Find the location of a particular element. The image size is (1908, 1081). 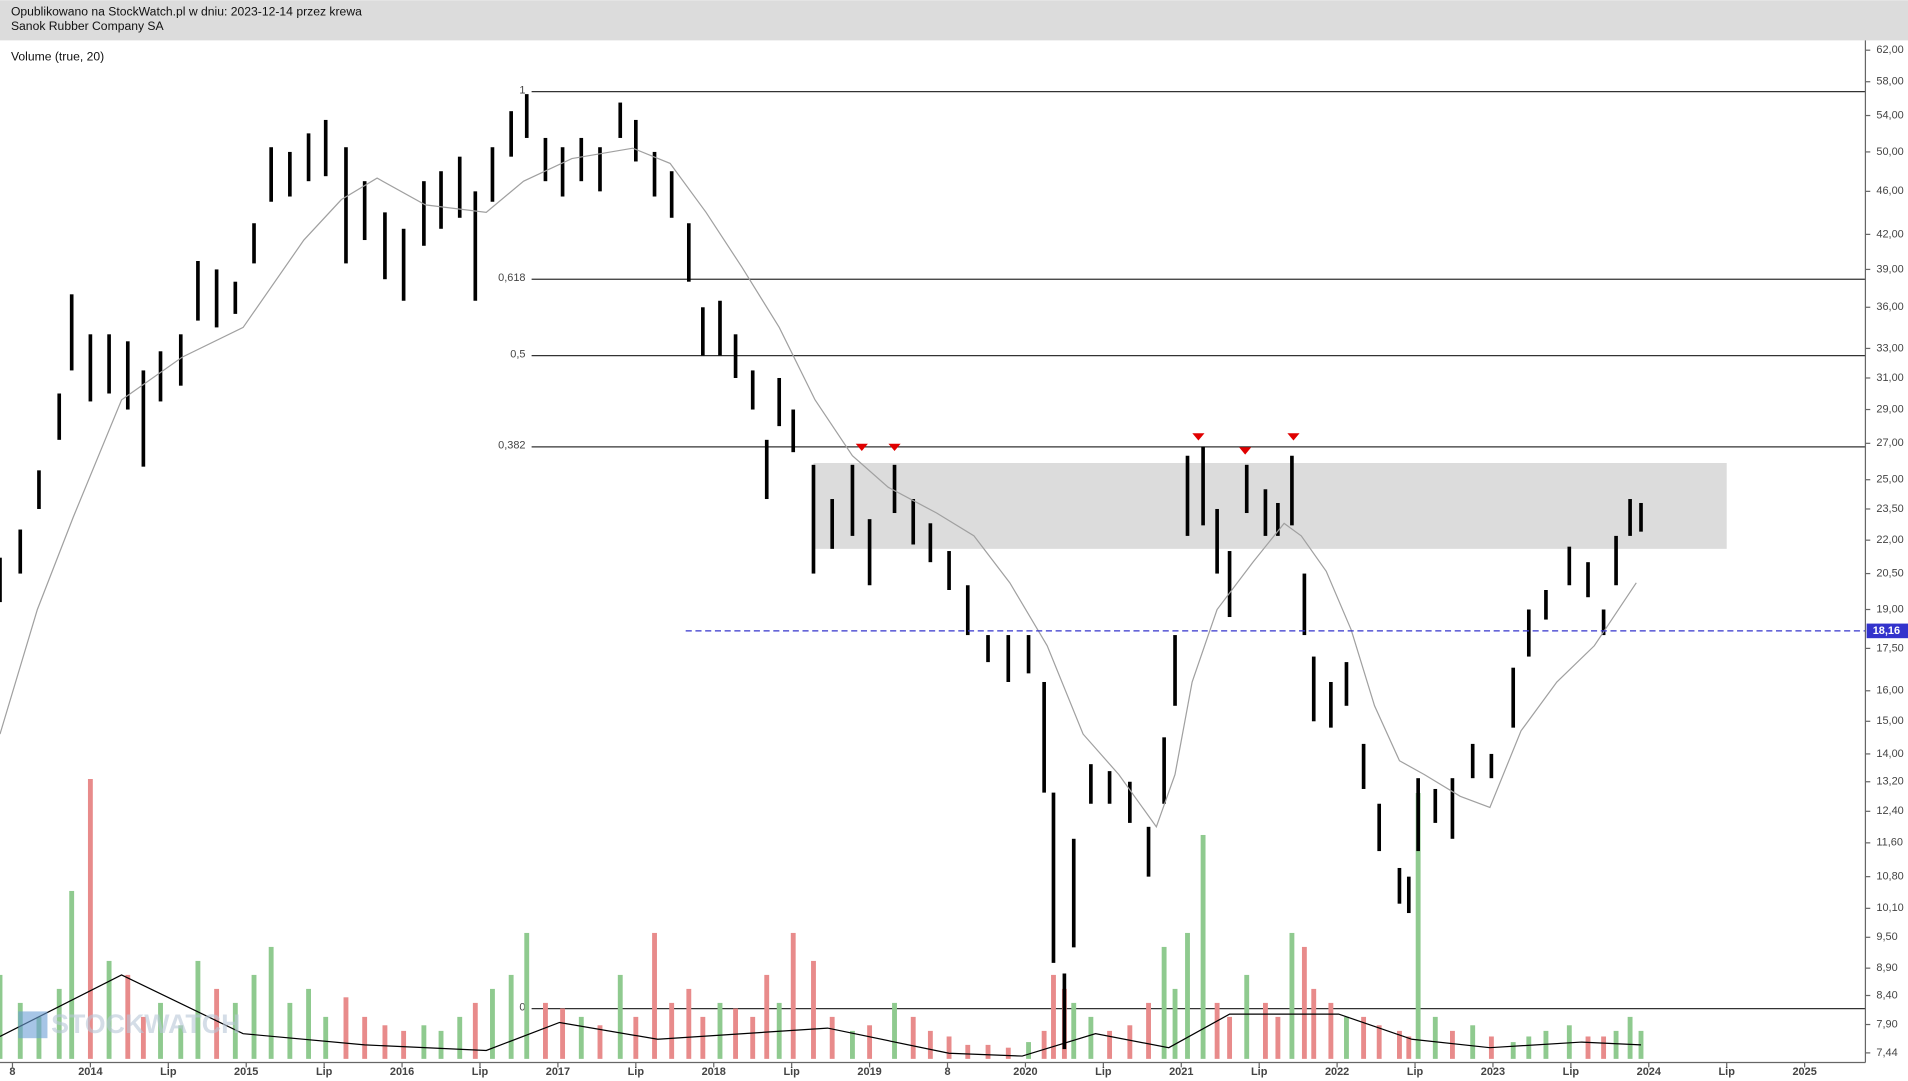

fib-level-label: 0 is located at coordinates (522, 1007).